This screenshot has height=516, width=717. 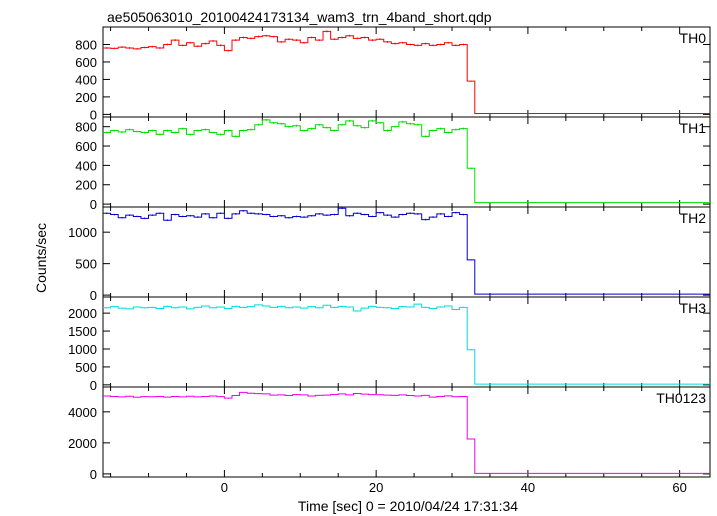 I want to click on panel-label: TH0123, so click(x=681, y=398).